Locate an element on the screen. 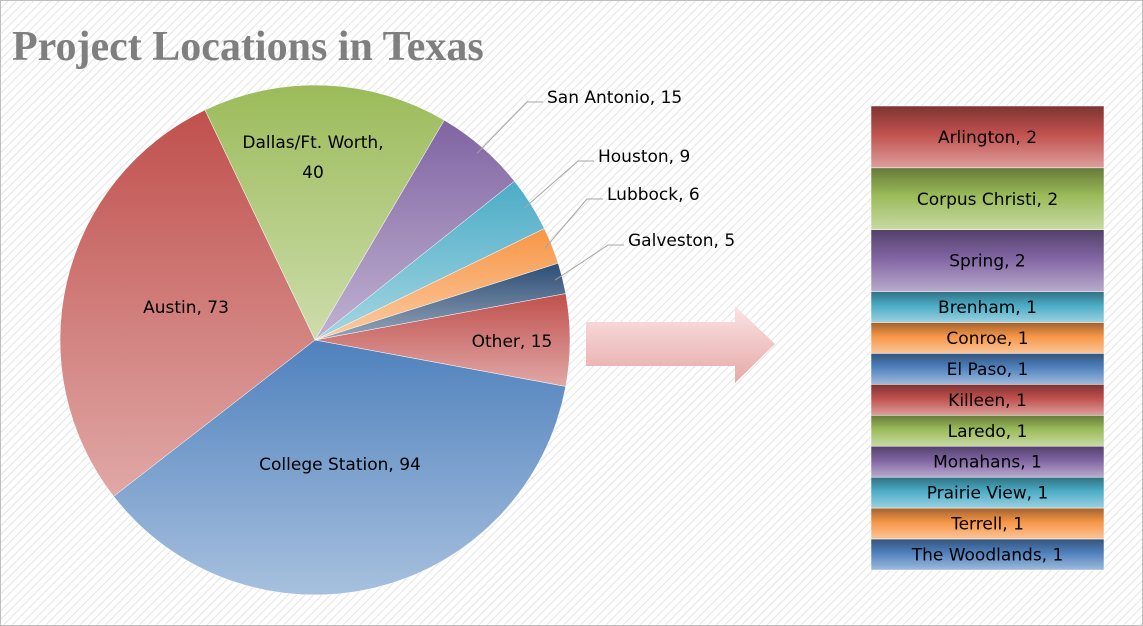  data-label: El Paso, 1 is located at coordinates (988, 370).